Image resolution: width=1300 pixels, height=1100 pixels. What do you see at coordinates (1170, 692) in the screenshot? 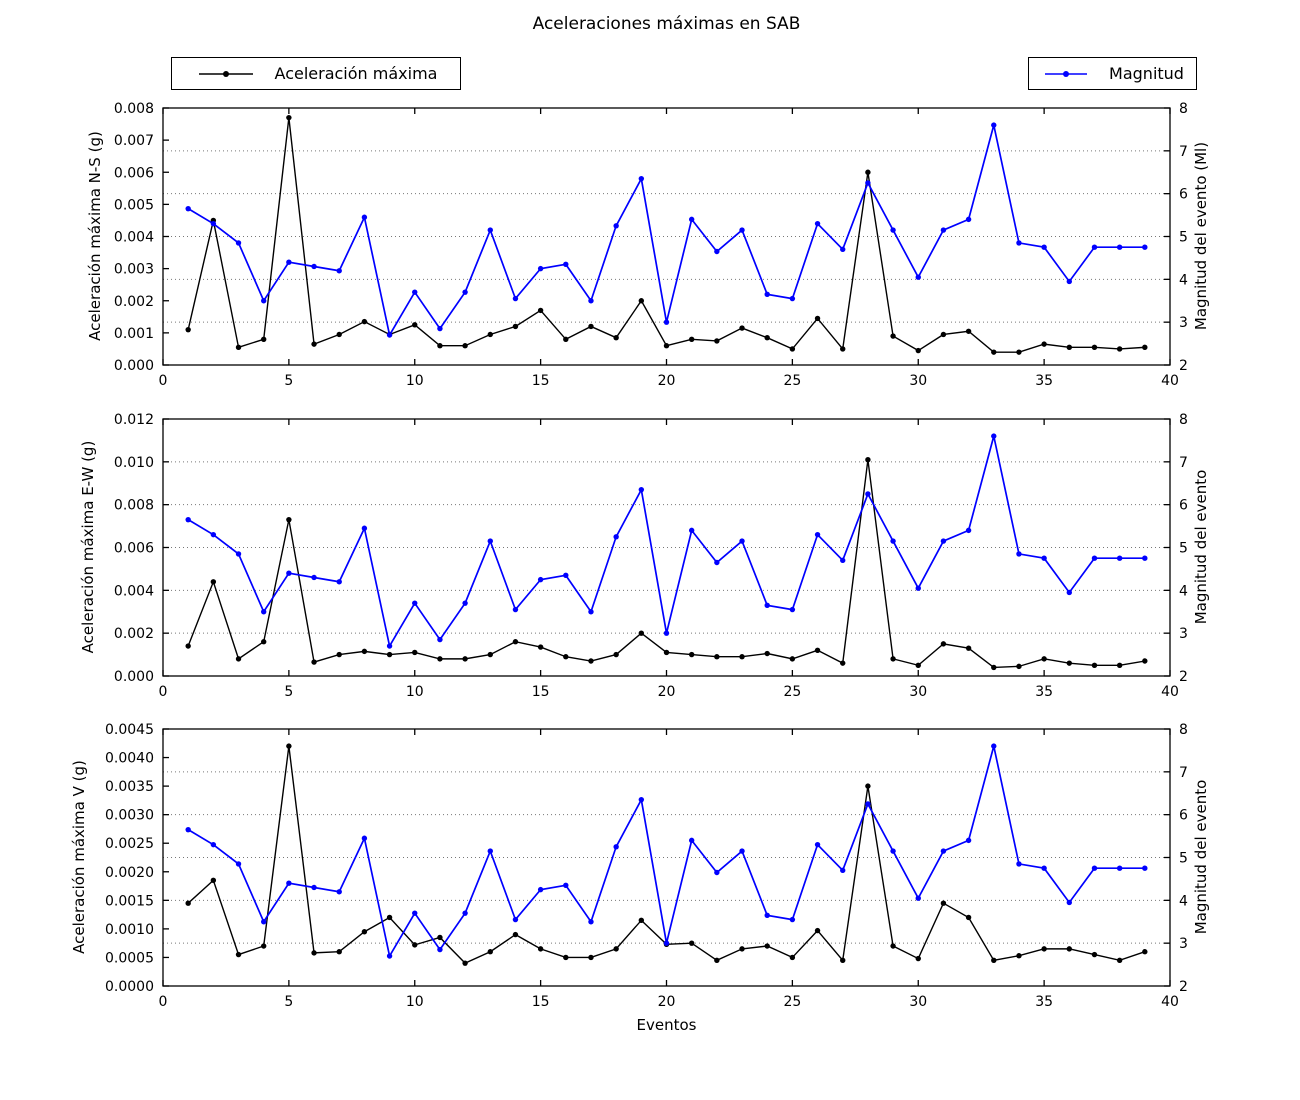
I see `x-tick-label: 40` at bounding box center [1170, 692].